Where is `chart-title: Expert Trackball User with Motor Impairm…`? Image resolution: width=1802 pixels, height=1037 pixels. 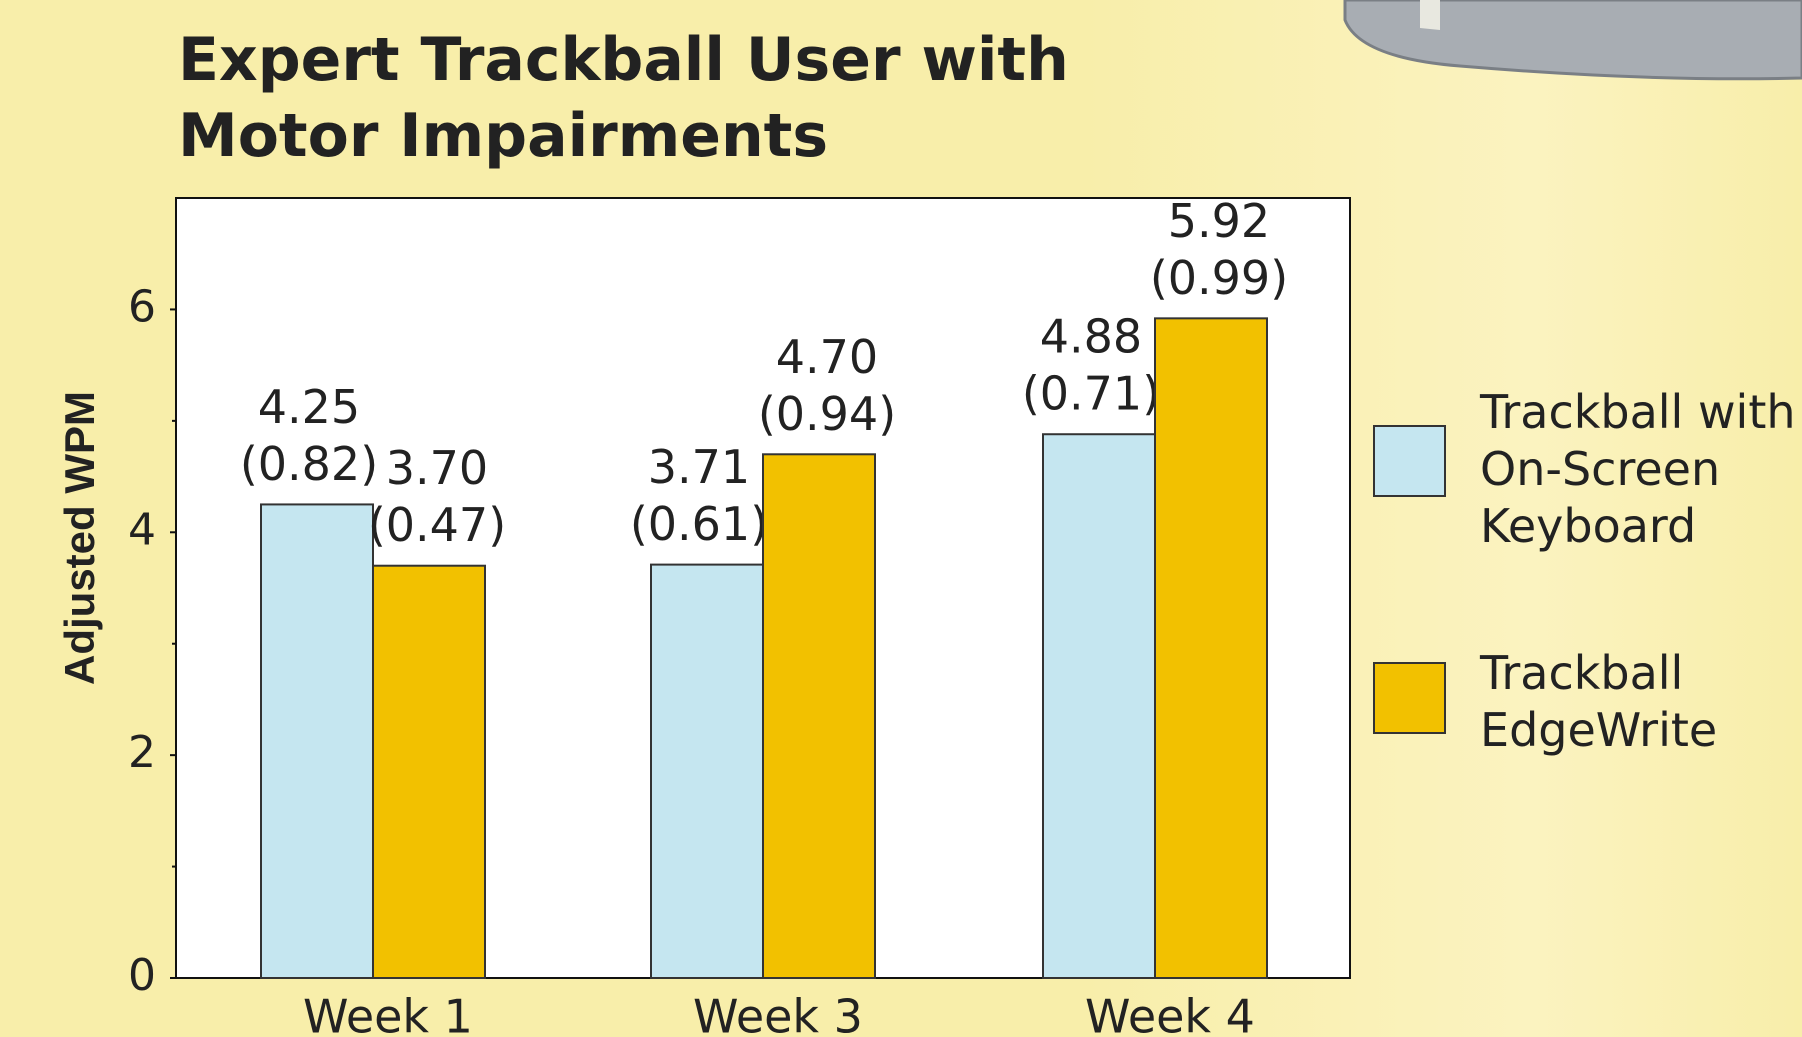
chart-title: Expert Trackball User with Motor Impairm… is located at coordinates (623, 98).